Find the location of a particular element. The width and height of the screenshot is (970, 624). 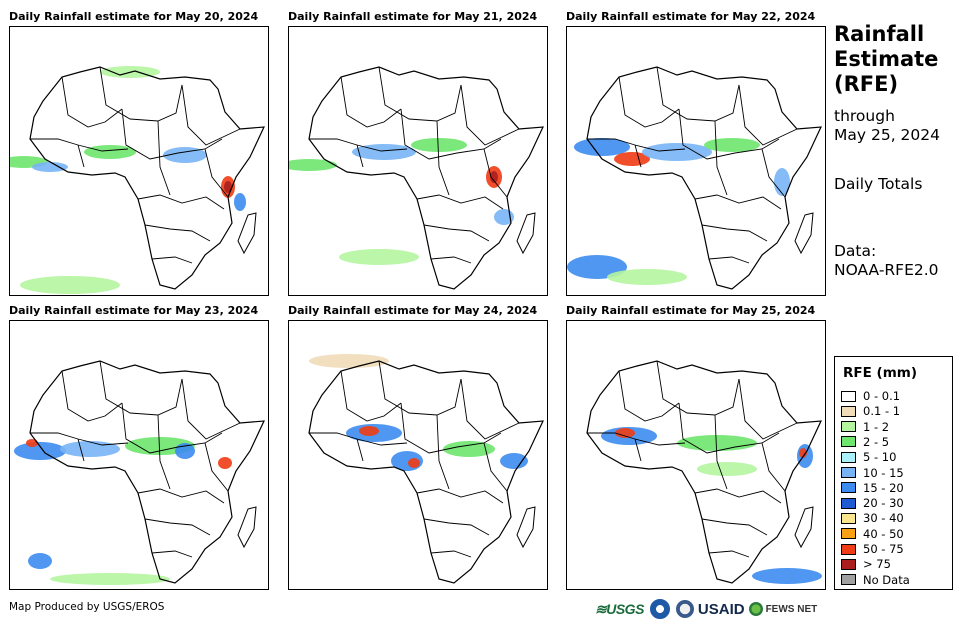

legend-item: 1 - 2 is located at coordinates (865, 427).